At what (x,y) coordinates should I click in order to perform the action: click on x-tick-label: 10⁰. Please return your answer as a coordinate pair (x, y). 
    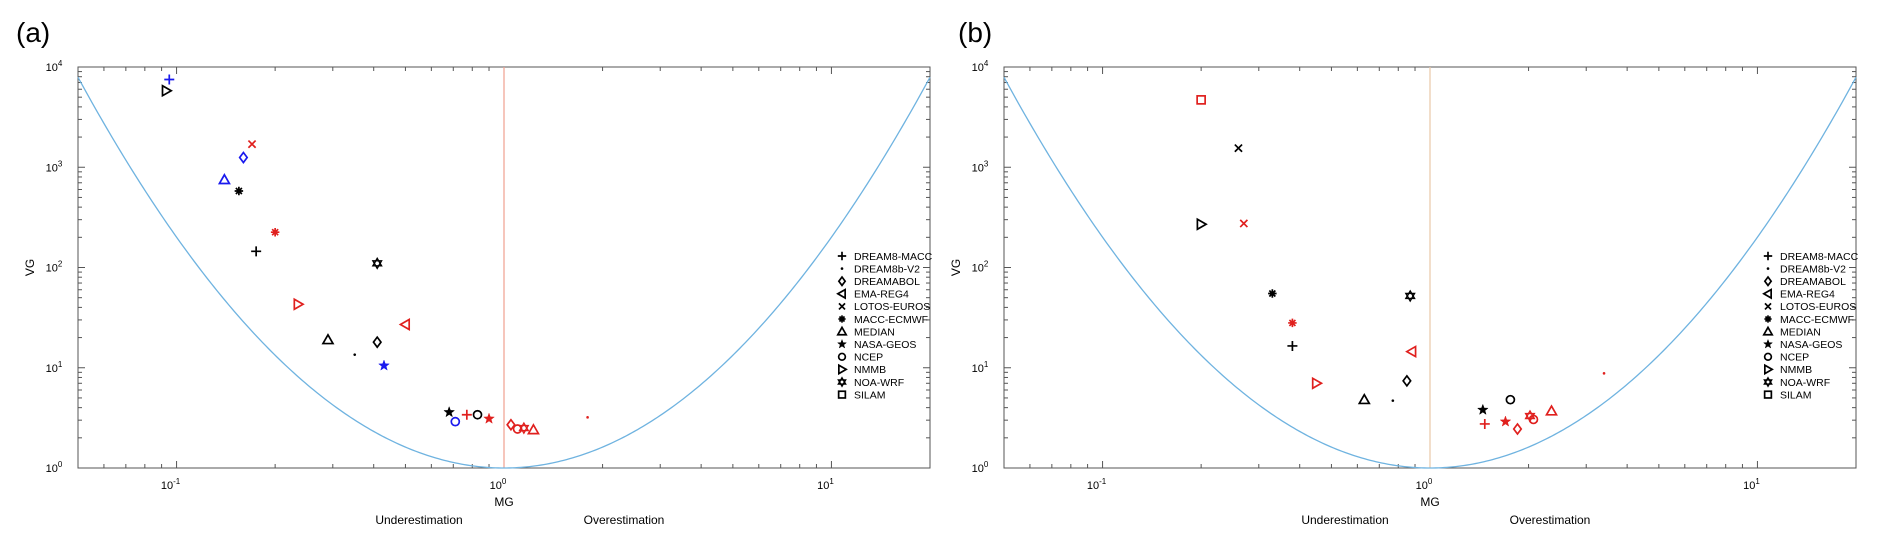
    Looking at the image, I should click on (1424, 484).